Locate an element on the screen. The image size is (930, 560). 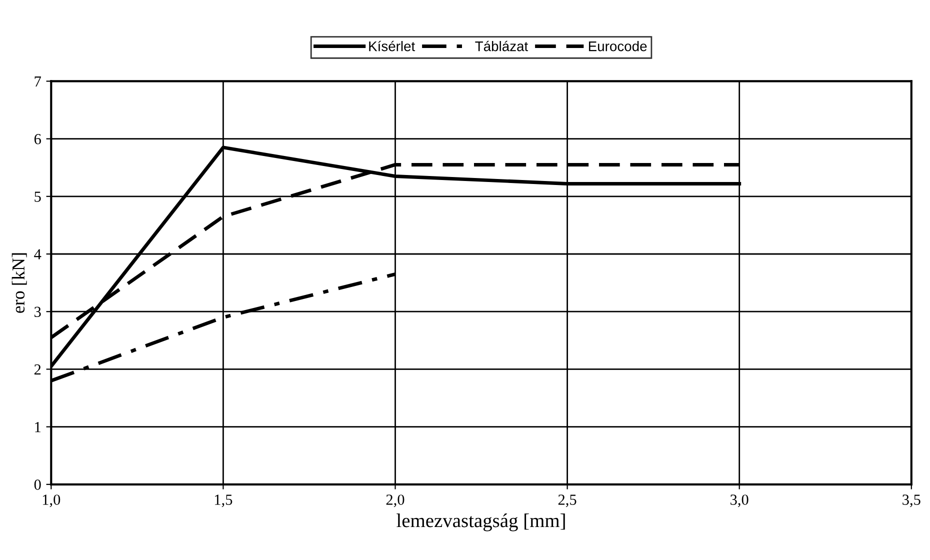
legend-label: Eurocode is located at coordinates (617, 46).